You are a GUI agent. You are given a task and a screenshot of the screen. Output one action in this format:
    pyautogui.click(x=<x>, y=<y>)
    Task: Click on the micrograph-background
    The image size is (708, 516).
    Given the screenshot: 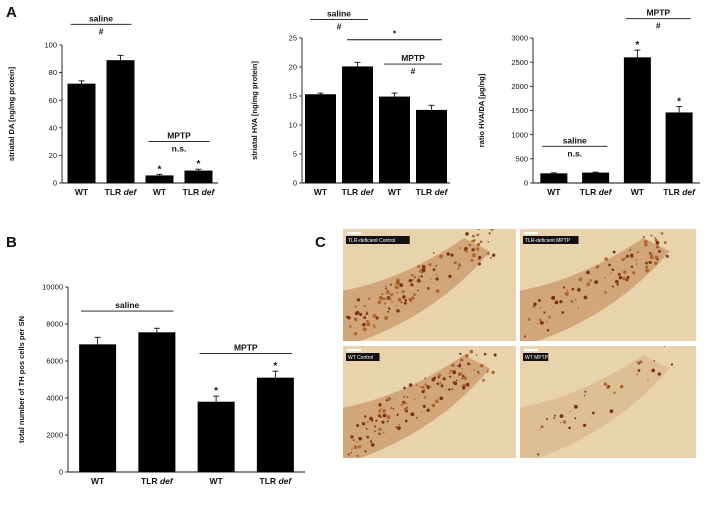 What is the action you would take?
    pyautogui.click(x=608, y=285)
    